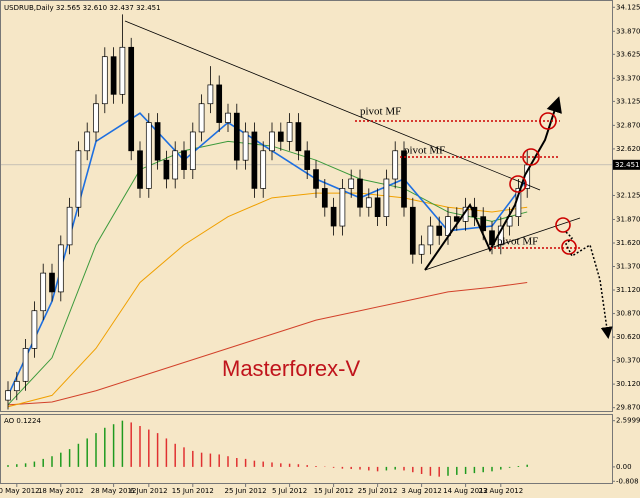 This screenshot has height=498, width=640. What do you see at coordinates (628, 219) in the screenshot?
I see `y-tick-label: 31.870` at bounding box center [628, 219].